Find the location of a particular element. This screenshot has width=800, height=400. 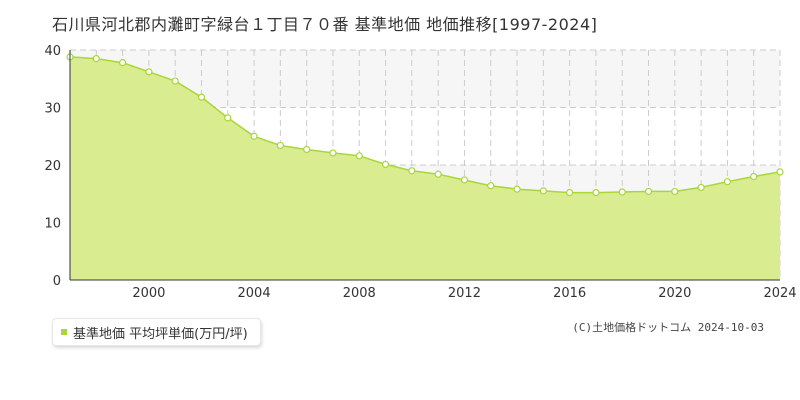

y-tick-label: 20 is located at coordinates (52, 166).